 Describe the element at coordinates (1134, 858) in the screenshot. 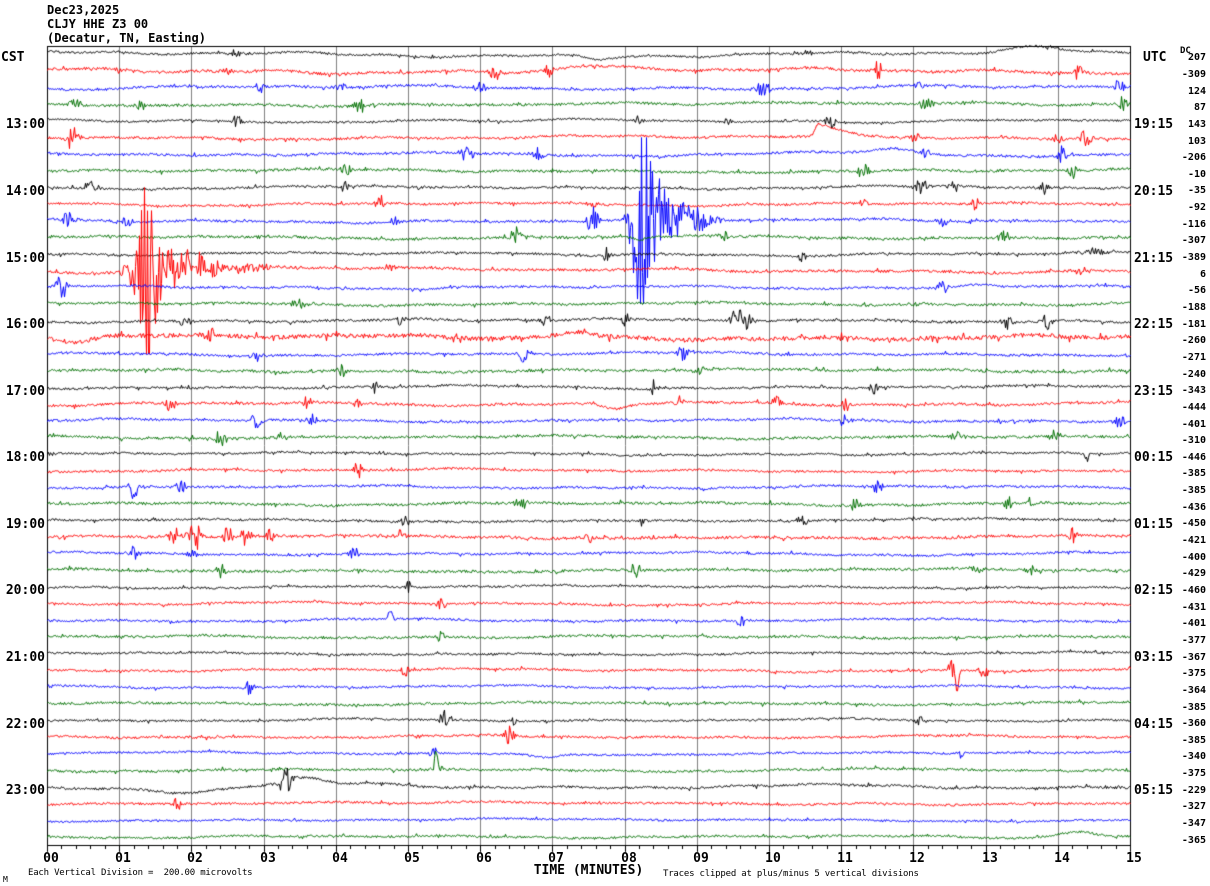

I see `minute-label-15: 15` at that location.